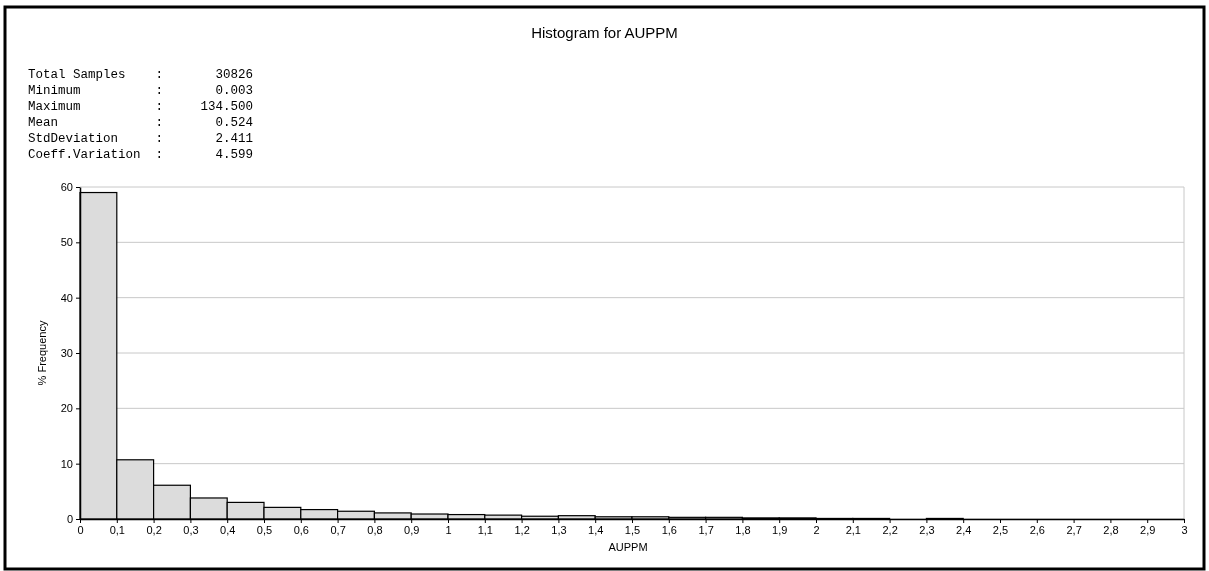 This screenshot has height=571, width=1209. I want to click on x-tick-label: 0,7, so click(338, 529).